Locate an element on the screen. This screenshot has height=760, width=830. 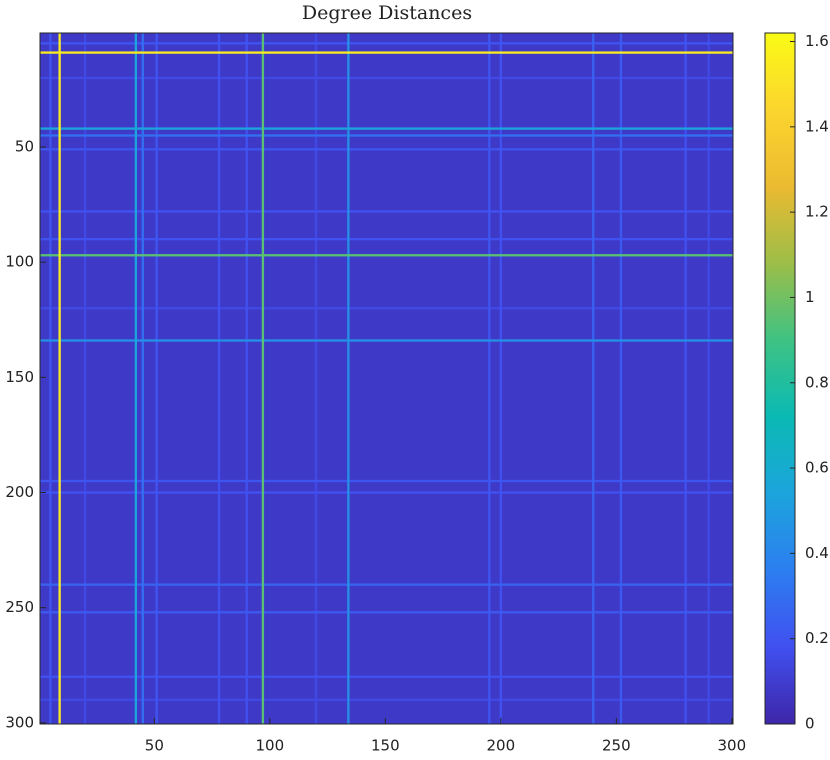
y-tick-label: 150 is located at coordinates (19, 377).